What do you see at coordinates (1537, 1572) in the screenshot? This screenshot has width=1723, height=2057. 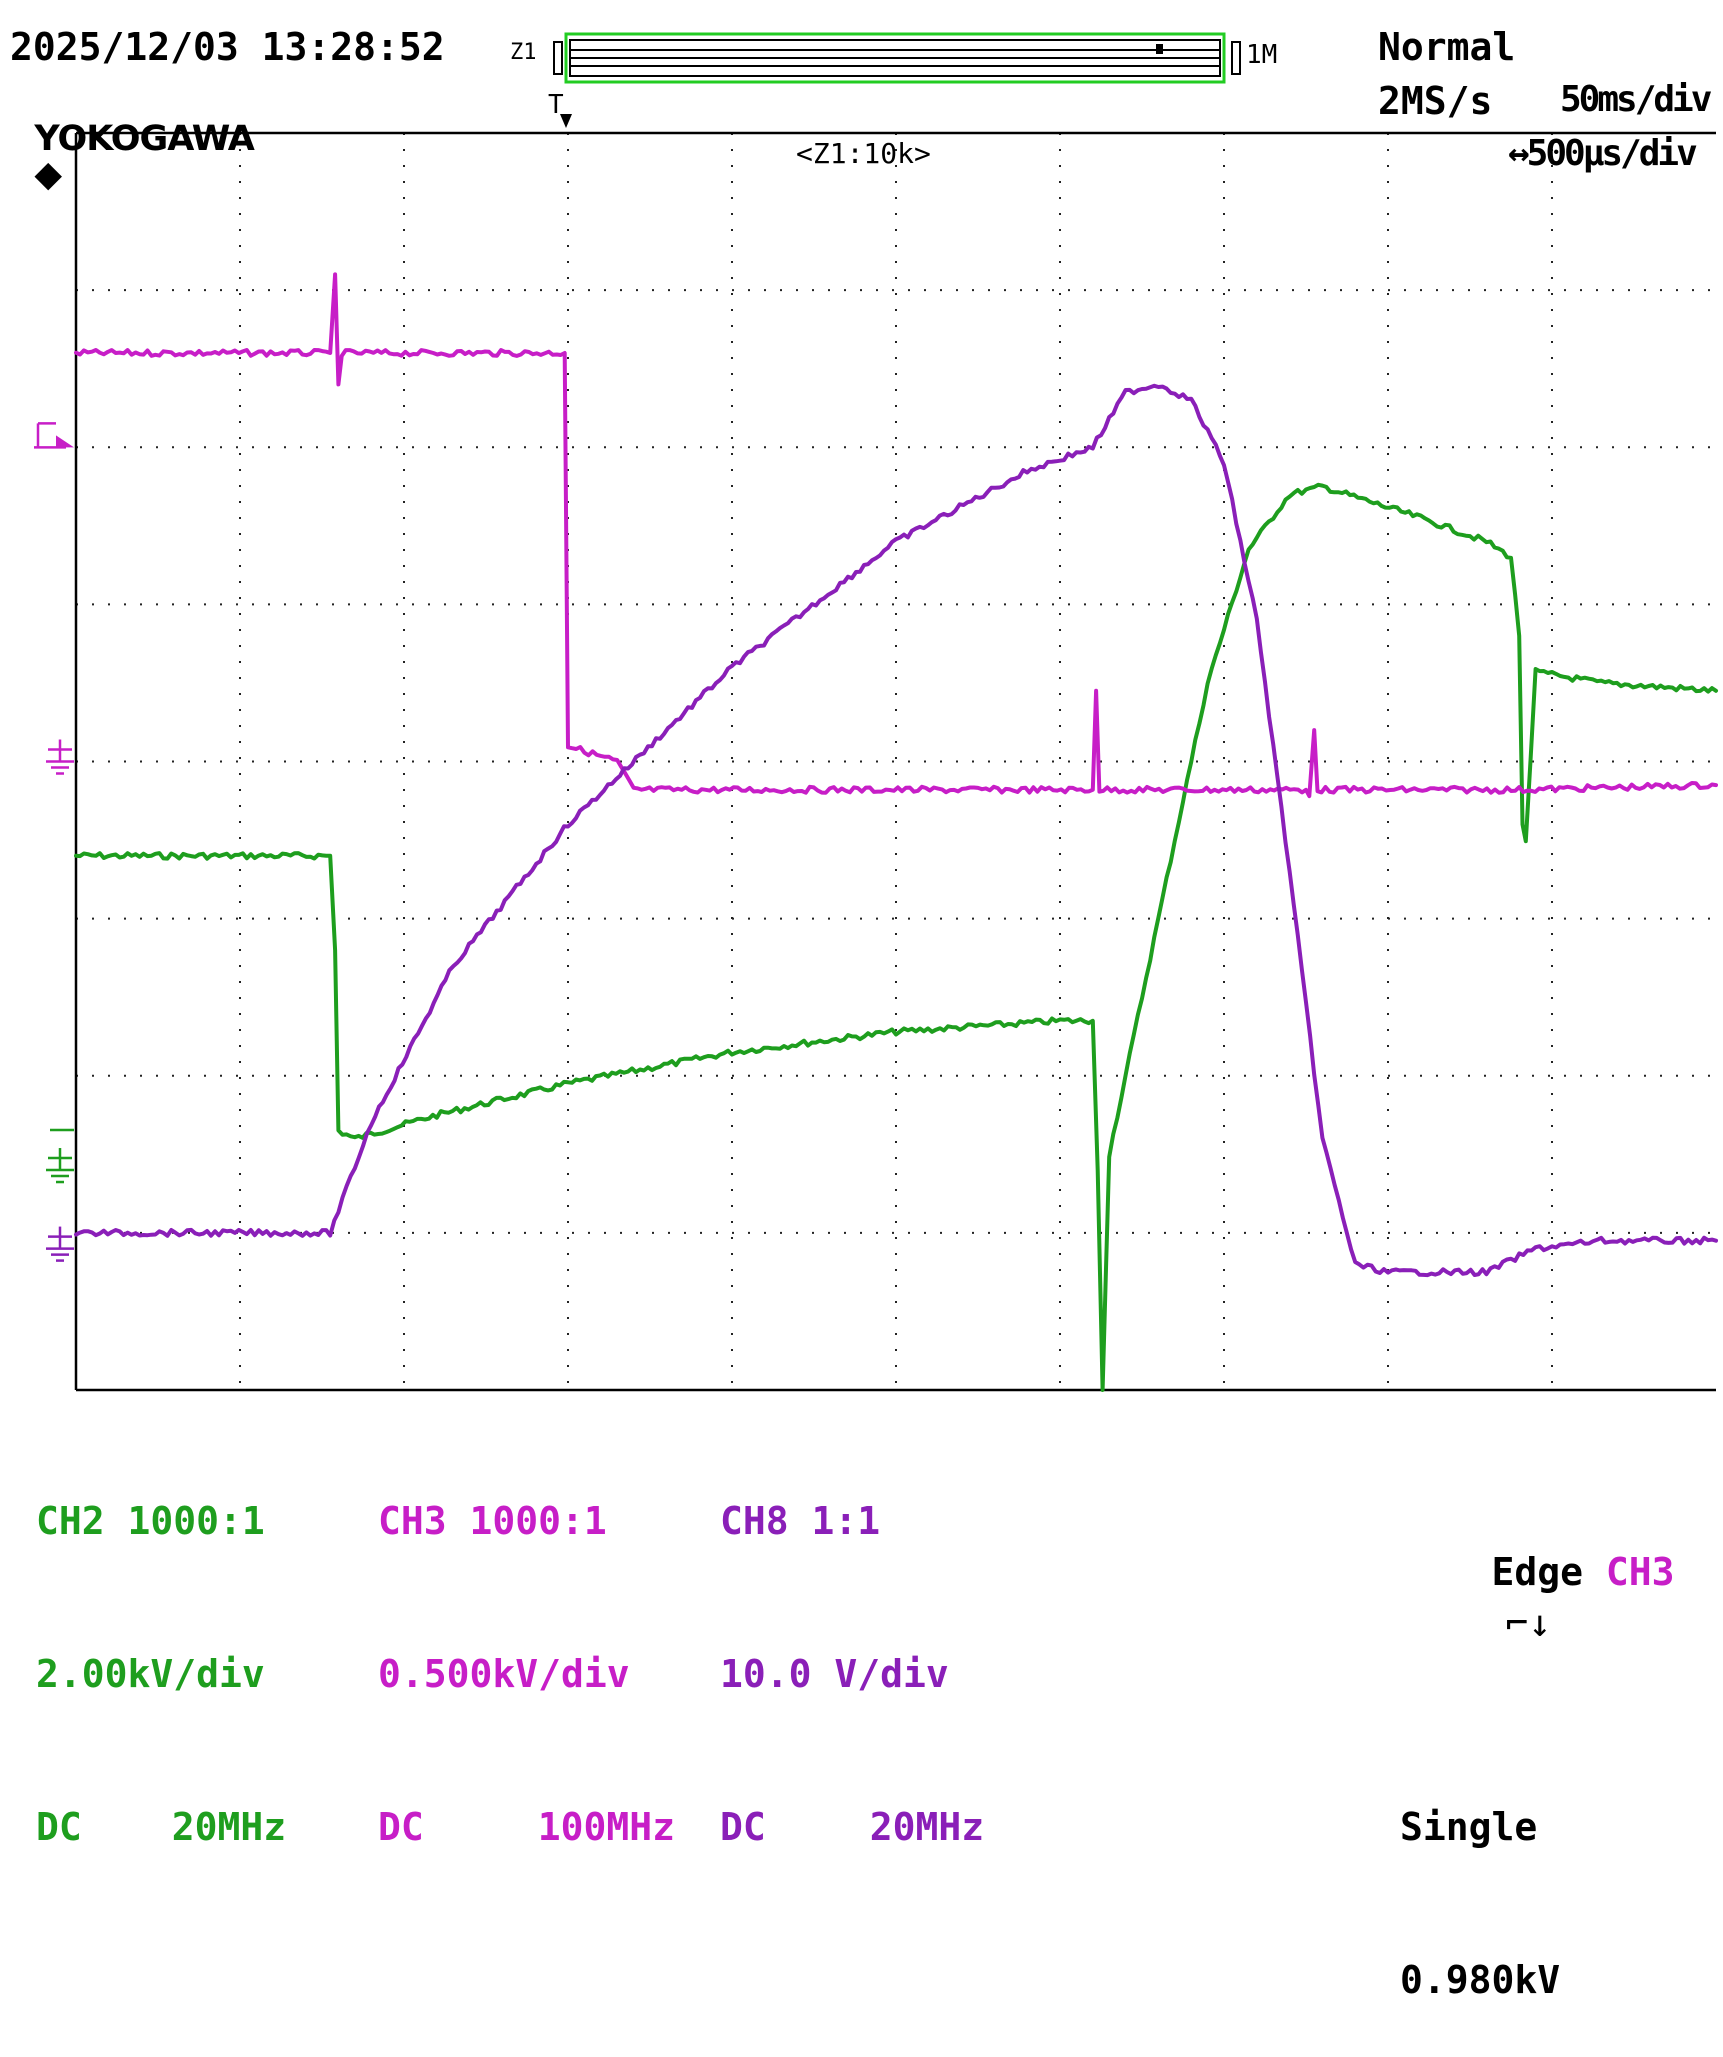 I see `trigger-type: Edge` at bounding box center [1537, 1572].